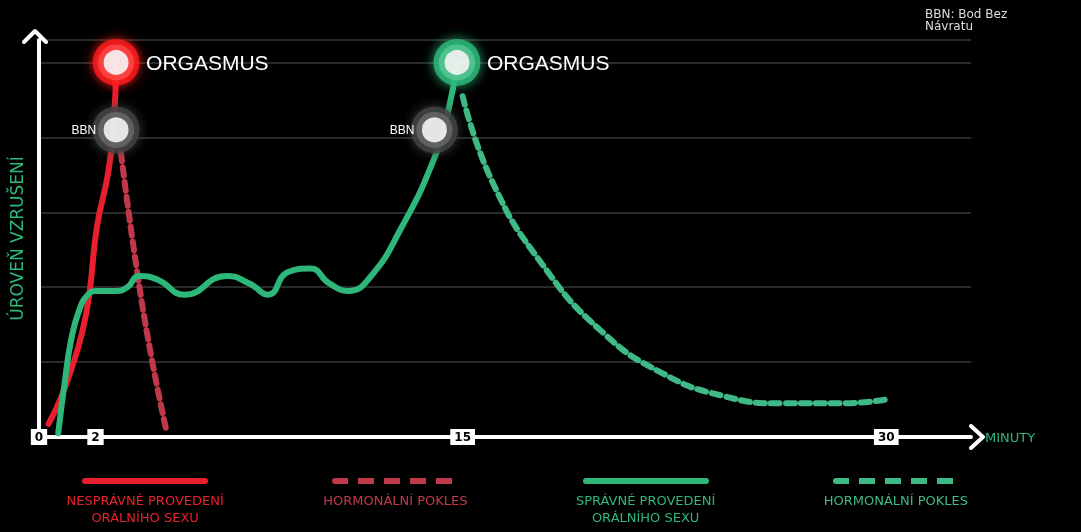  I want to click on x-axis-title: MINUTY, so click(1010, 437).